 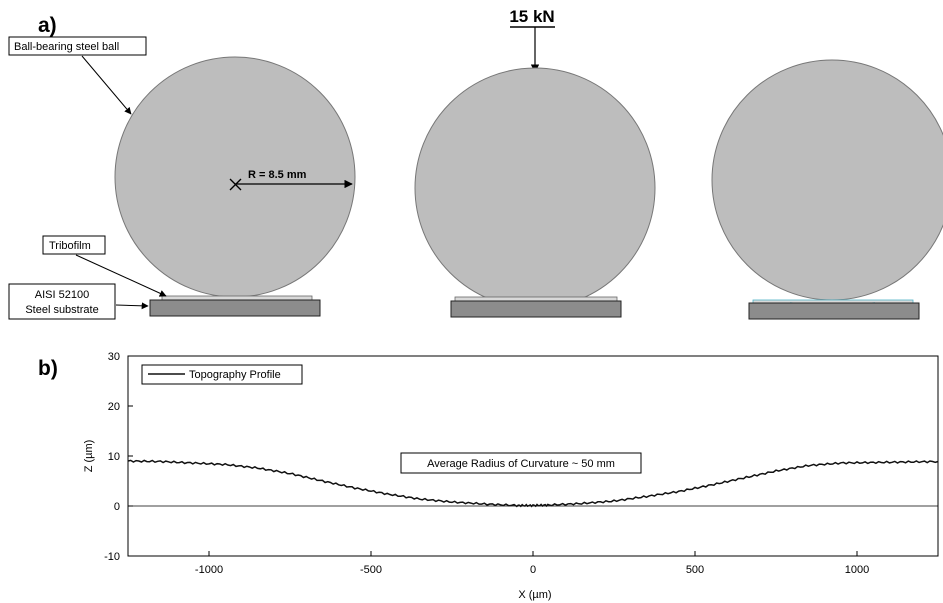 What do you see at coordinates (533, 570) in the screenshot?
I see `x-tick-label: 0` at bounding box center [533, 570].